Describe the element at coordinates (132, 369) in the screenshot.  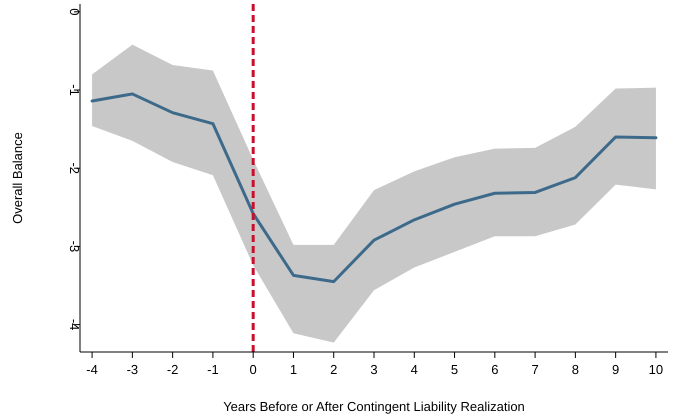
I see `x-tick-label: -3` at that location.